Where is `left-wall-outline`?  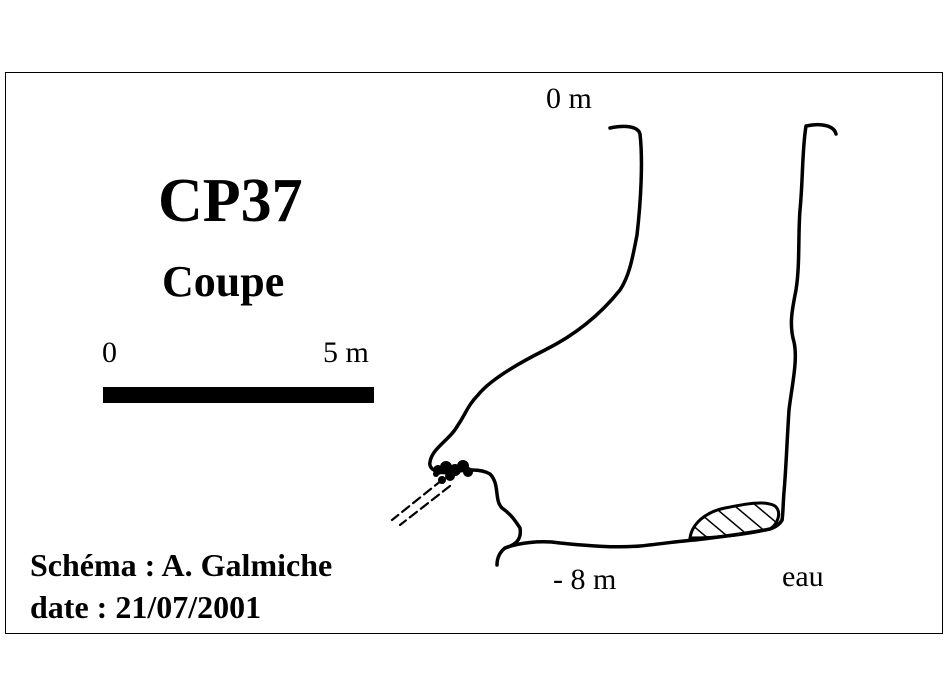 left-wall-outline is located at coordinates (536, 345).